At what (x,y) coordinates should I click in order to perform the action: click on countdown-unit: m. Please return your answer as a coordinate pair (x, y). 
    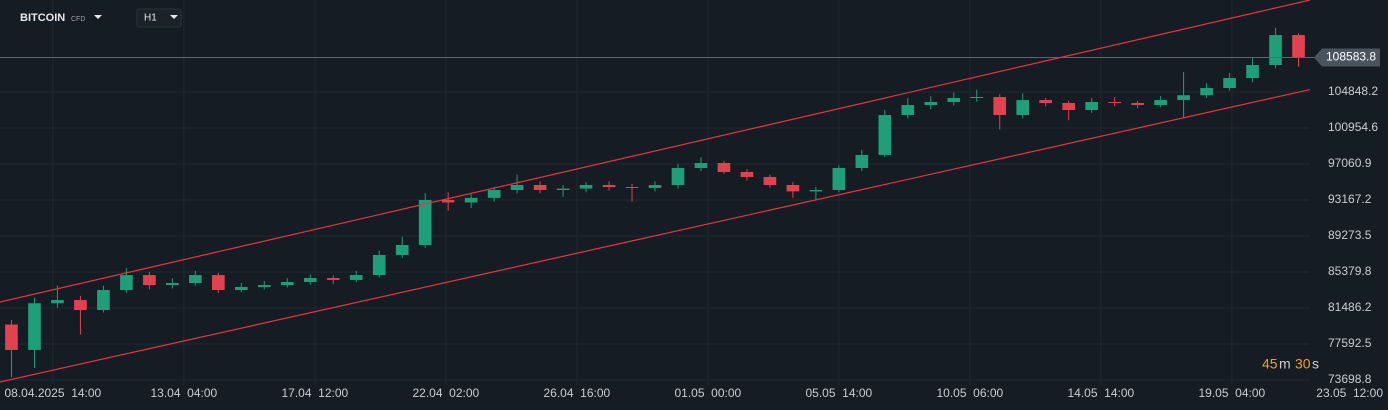
    Looking at the image, I should click on (1285, 364).